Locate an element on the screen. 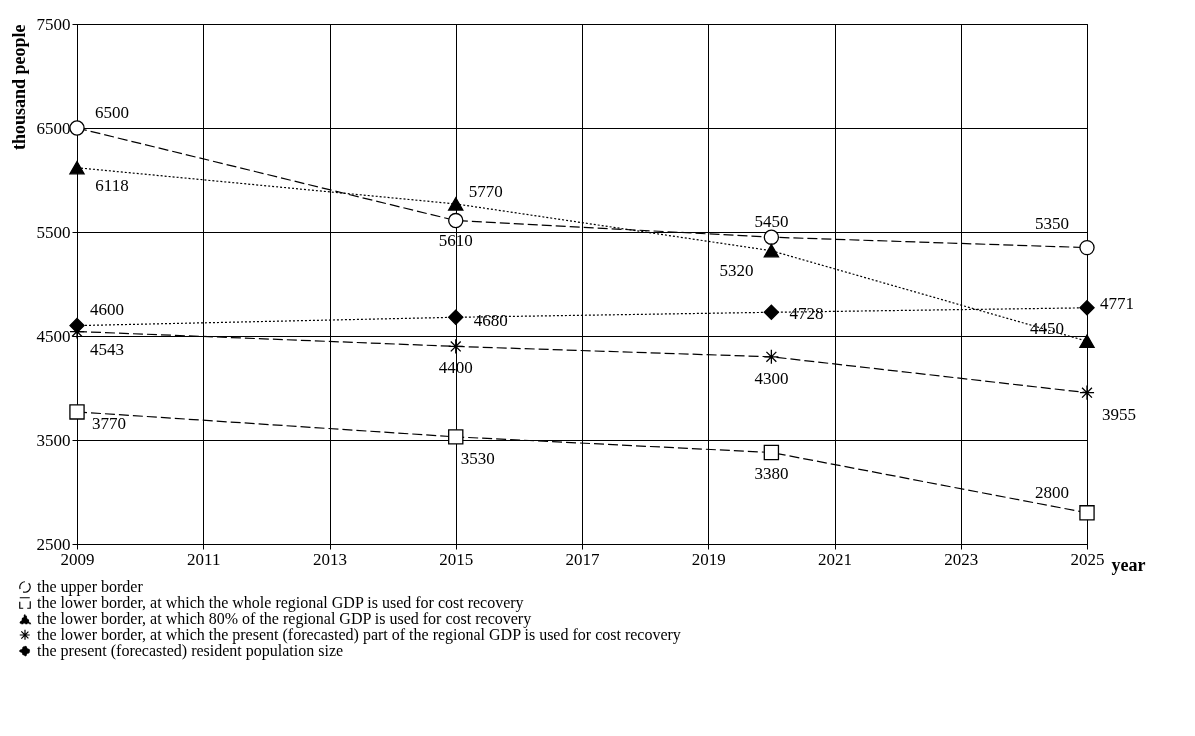  legend-label: the present (forecasted) resident population size is located at coordinates (190, 651).